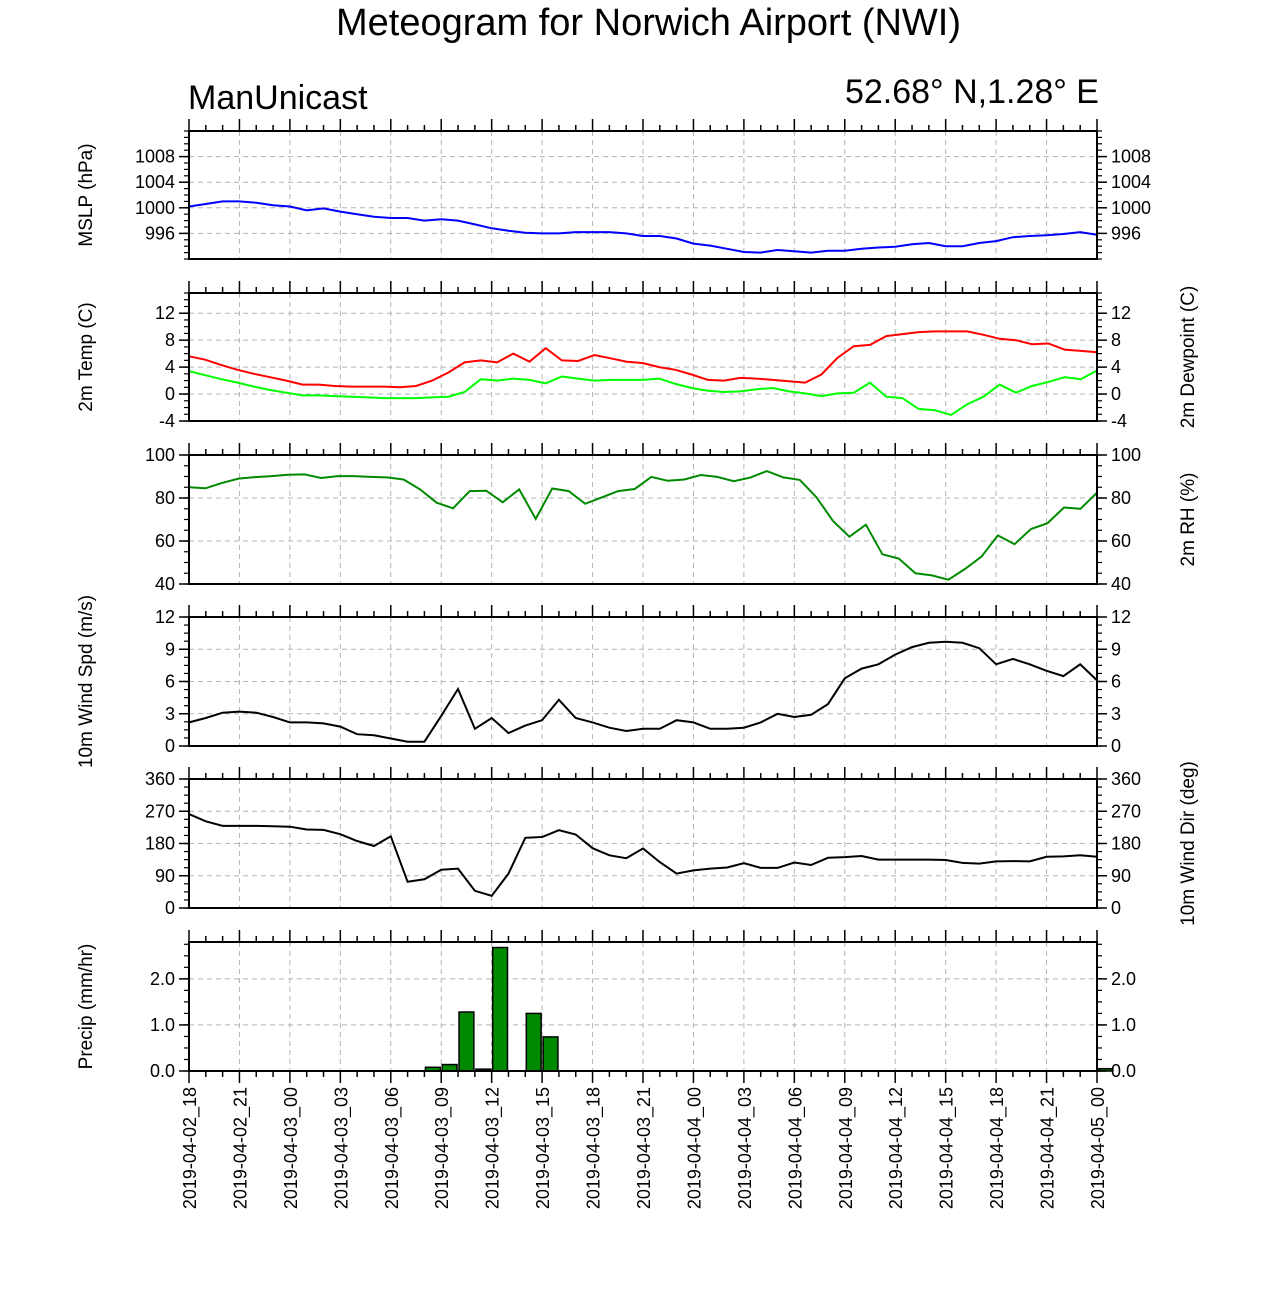  Describe the element at coordinates (162, 979) in the screenshot. I see `y-tick-label-left: 2.0` at that location.